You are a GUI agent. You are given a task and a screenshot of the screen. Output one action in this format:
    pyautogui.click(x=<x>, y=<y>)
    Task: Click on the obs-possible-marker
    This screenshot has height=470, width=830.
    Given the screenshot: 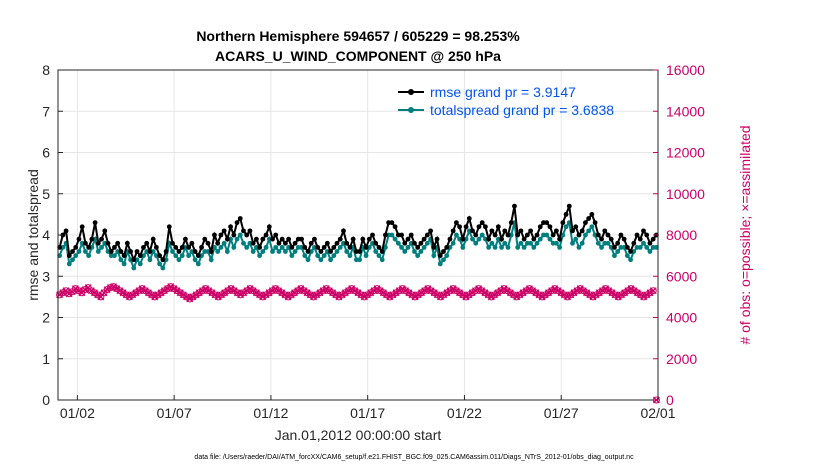 What is the action you would take?
    pyautogui.click(x=653, y=291)
    